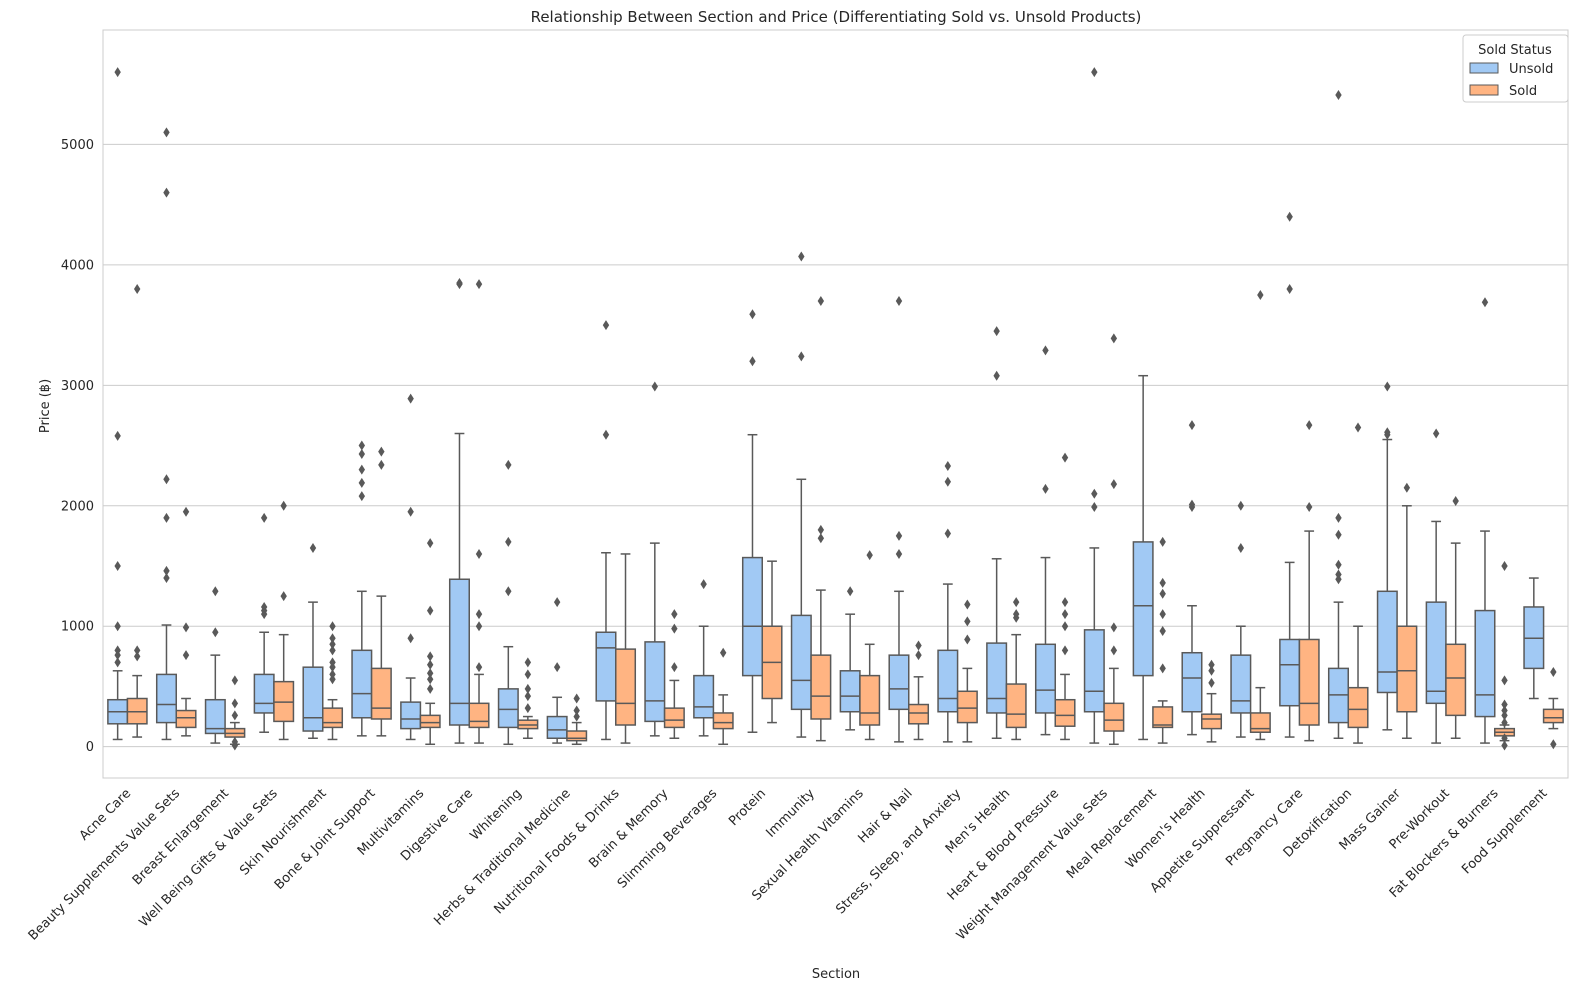  What do you see at coordinates (77, 386) in the screenshot?
I see `y-tick-label: 3000` at bounding box center [77, 386].